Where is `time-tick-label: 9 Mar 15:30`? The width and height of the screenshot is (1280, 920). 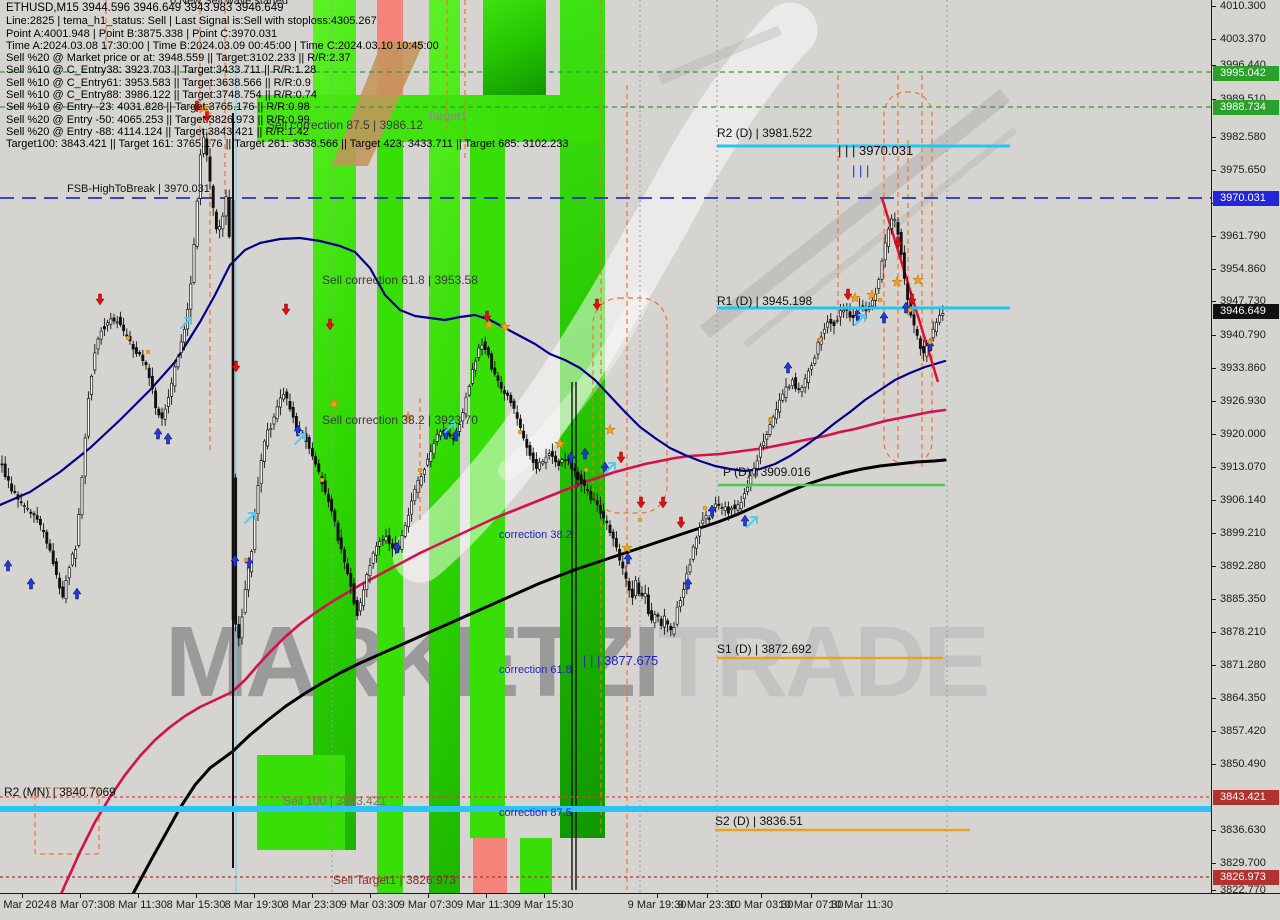
time-tick-label: 9 Mar 15:30 is located at coordinates (544, 905).